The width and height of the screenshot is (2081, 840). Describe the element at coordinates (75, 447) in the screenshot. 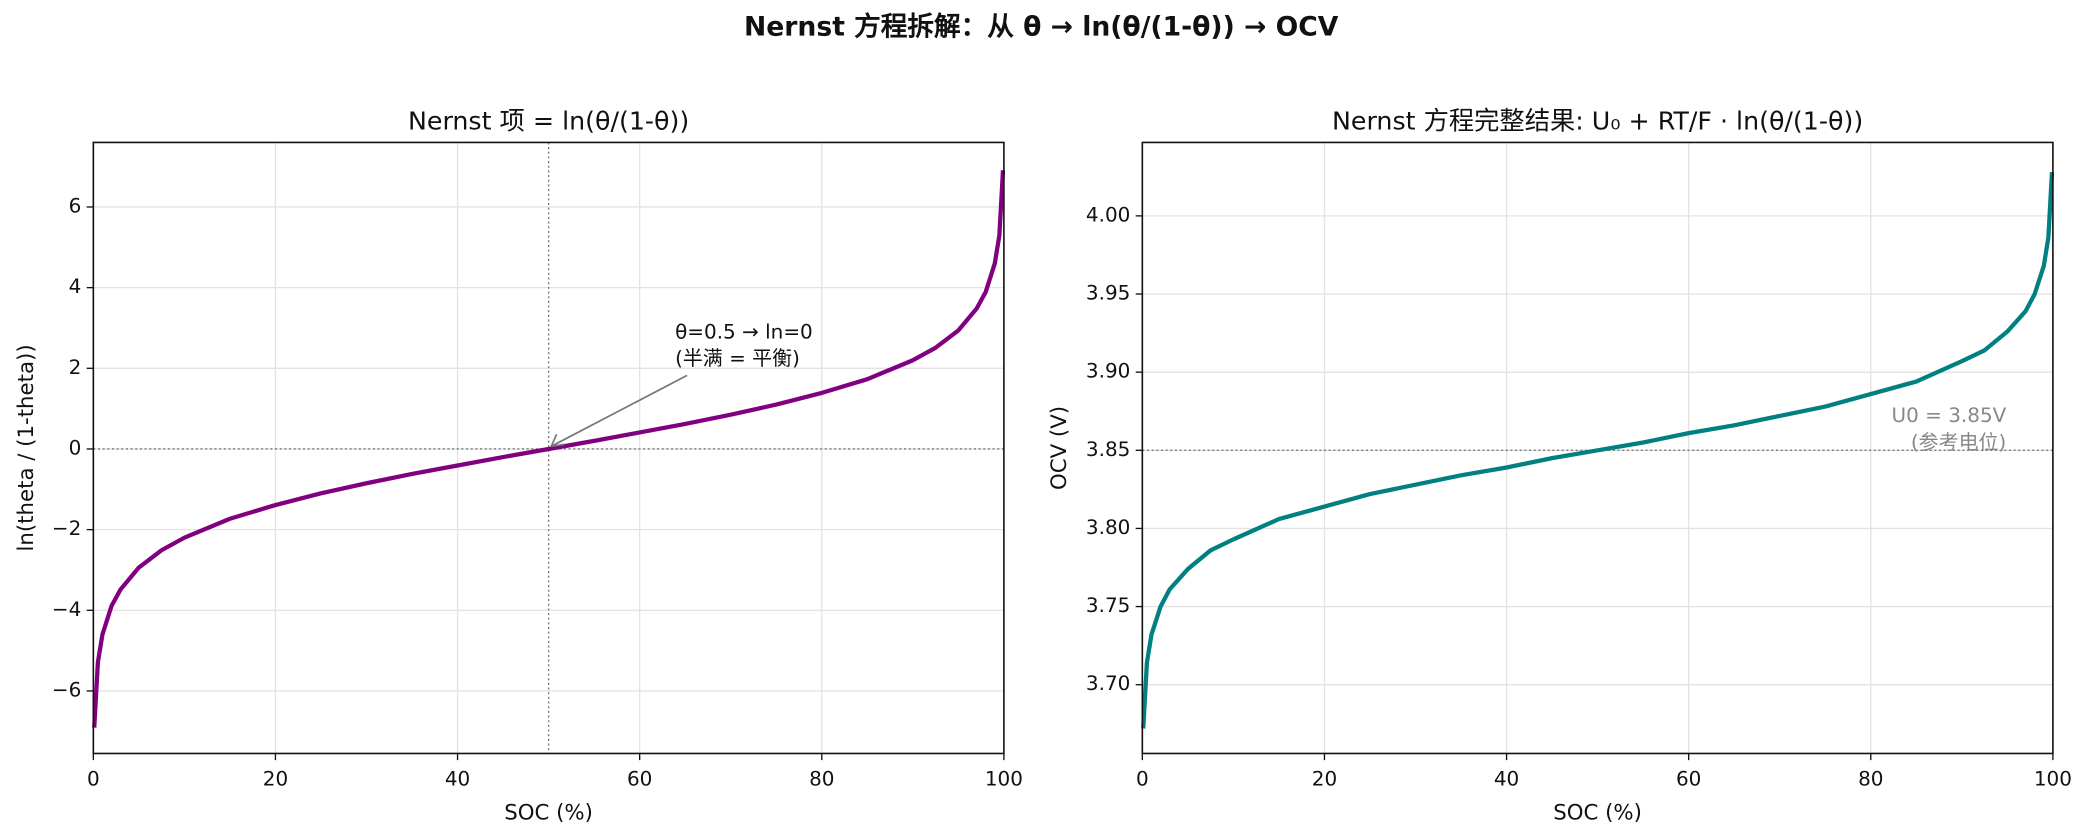

I see `y-tick-label: 0` at that location.